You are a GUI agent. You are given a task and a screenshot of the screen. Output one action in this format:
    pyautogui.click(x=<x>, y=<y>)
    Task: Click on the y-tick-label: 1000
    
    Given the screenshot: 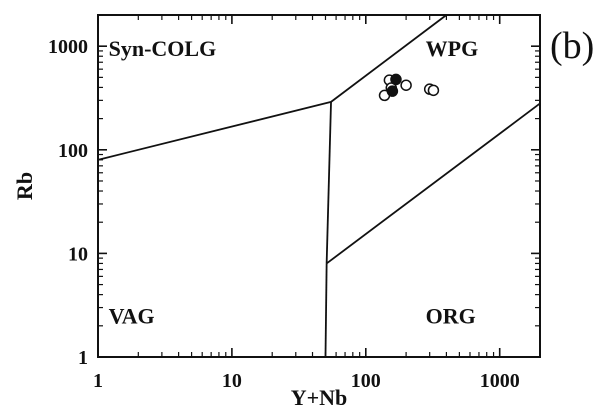 What is the action you would take?
    pyautogui.click(x=68, y=47)
    